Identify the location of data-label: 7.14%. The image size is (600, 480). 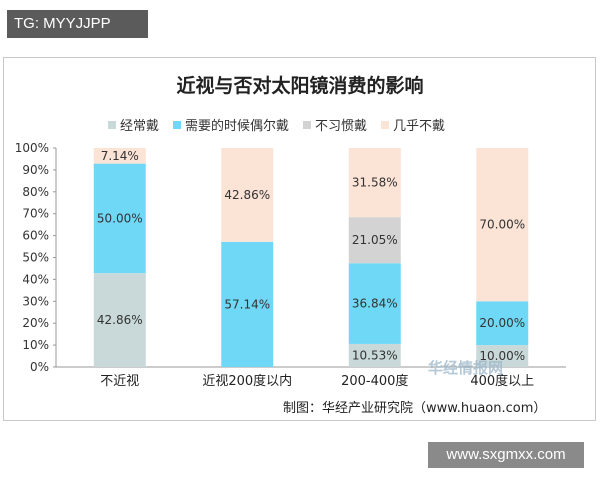
(120, 156).